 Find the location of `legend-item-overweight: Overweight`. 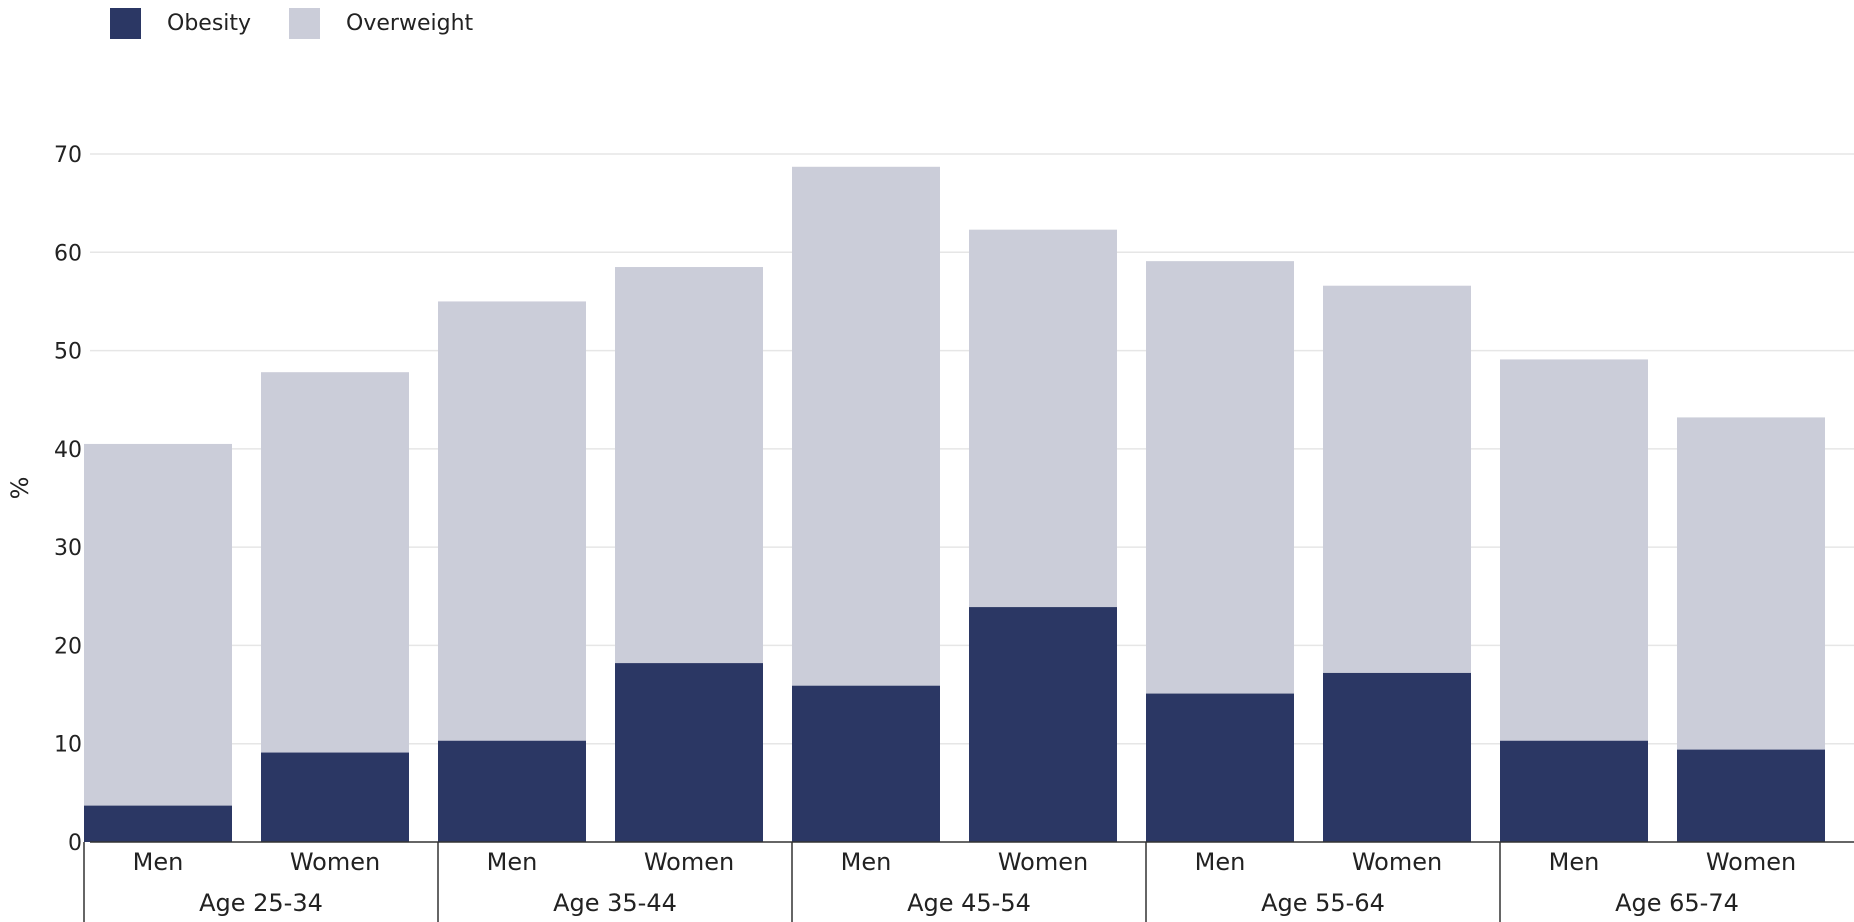

legend-item-overweight: Overweight is located at coordinates (381, 23).